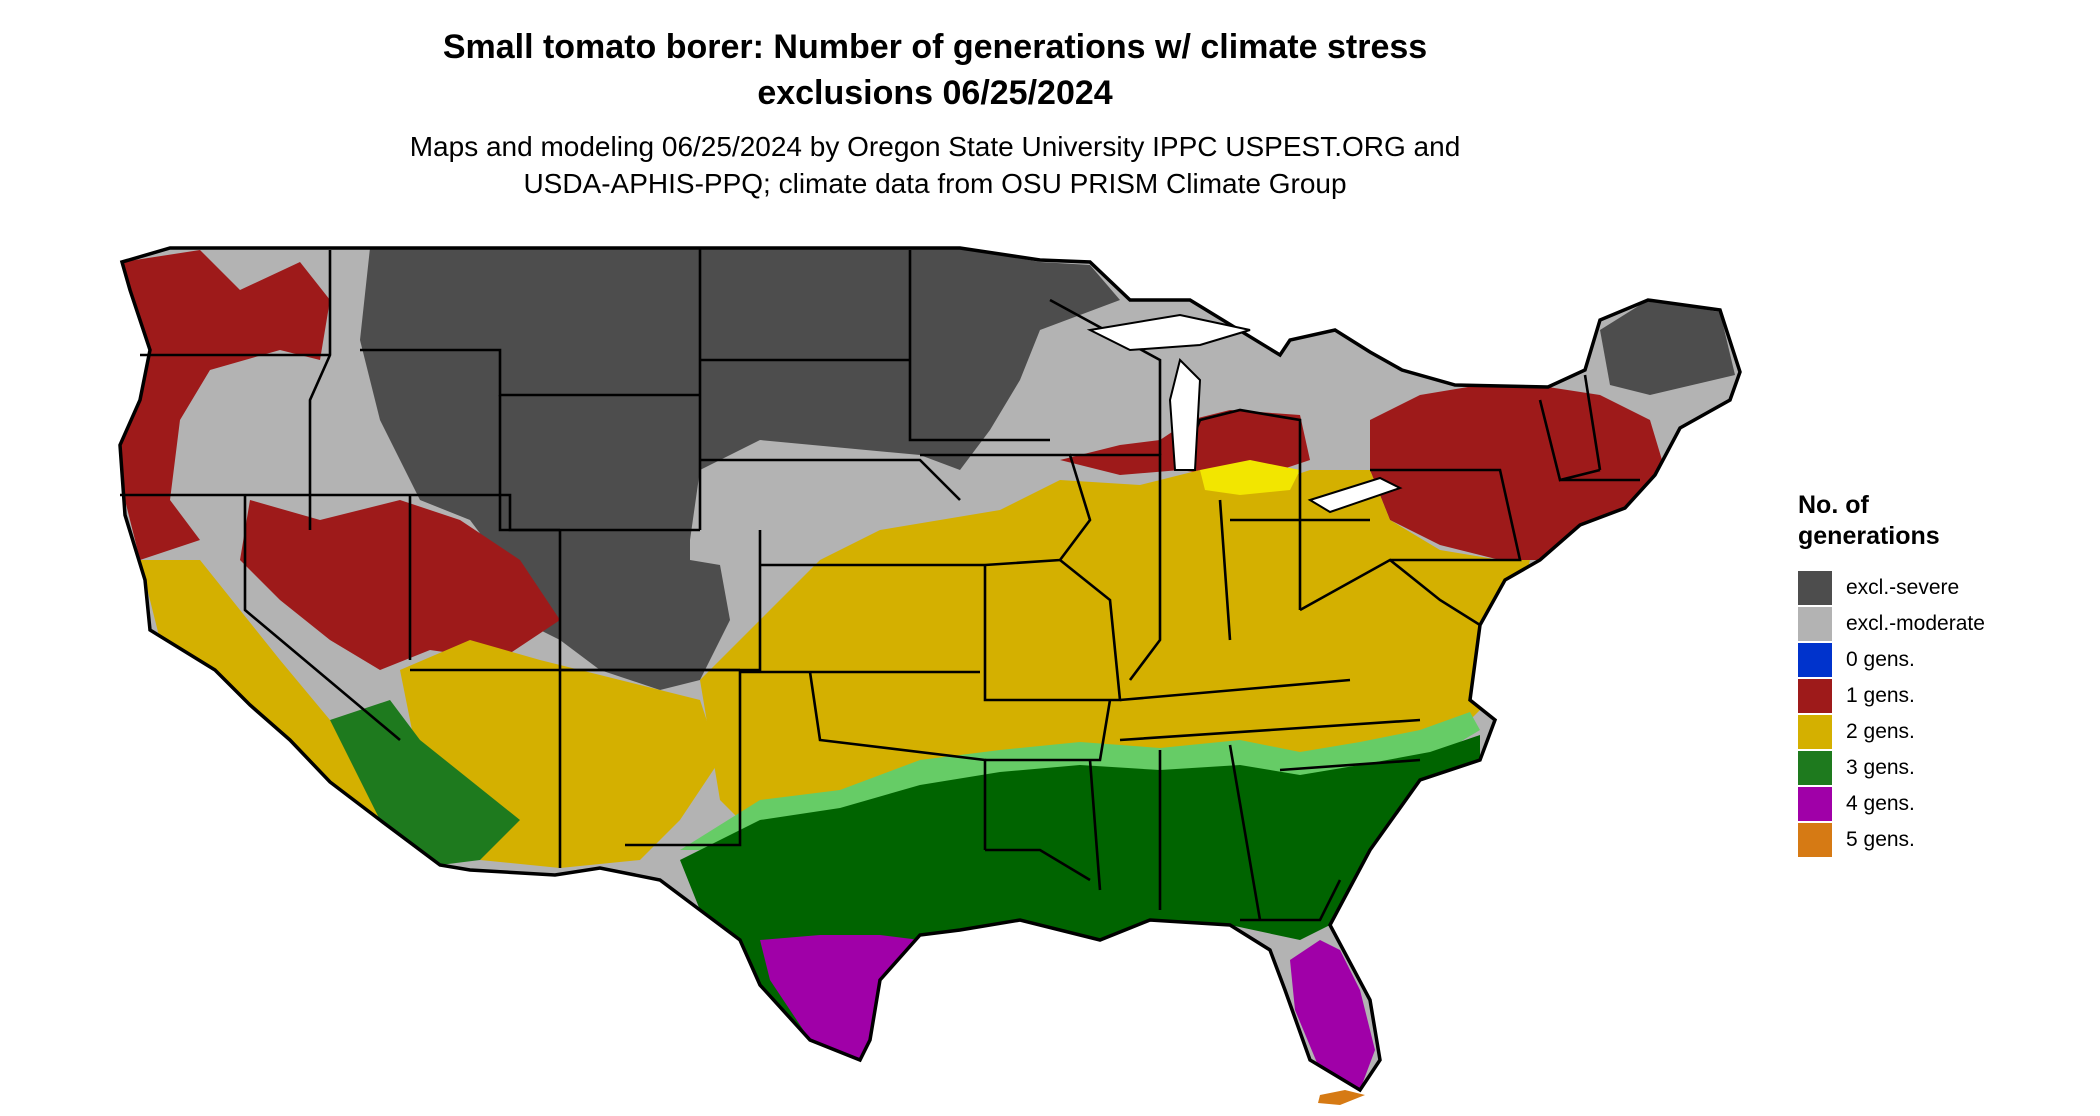  I want to click on zone-3gen-arizona, so click(425, 782).